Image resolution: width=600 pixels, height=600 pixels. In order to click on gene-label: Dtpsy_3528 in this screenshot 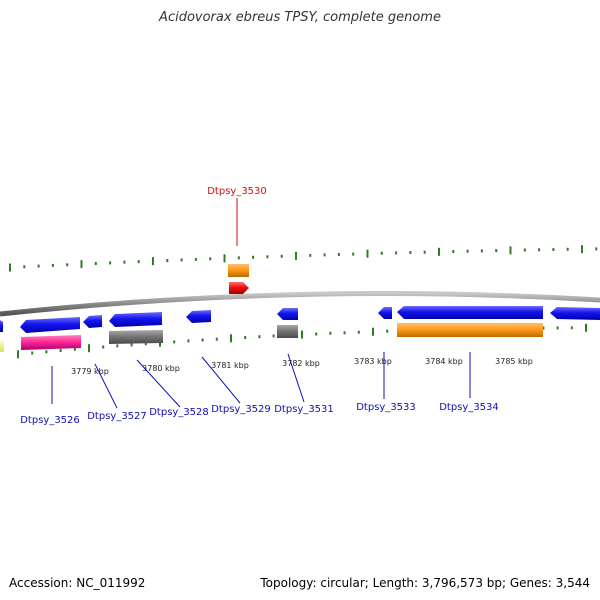, I will do `click(179, 412)`.